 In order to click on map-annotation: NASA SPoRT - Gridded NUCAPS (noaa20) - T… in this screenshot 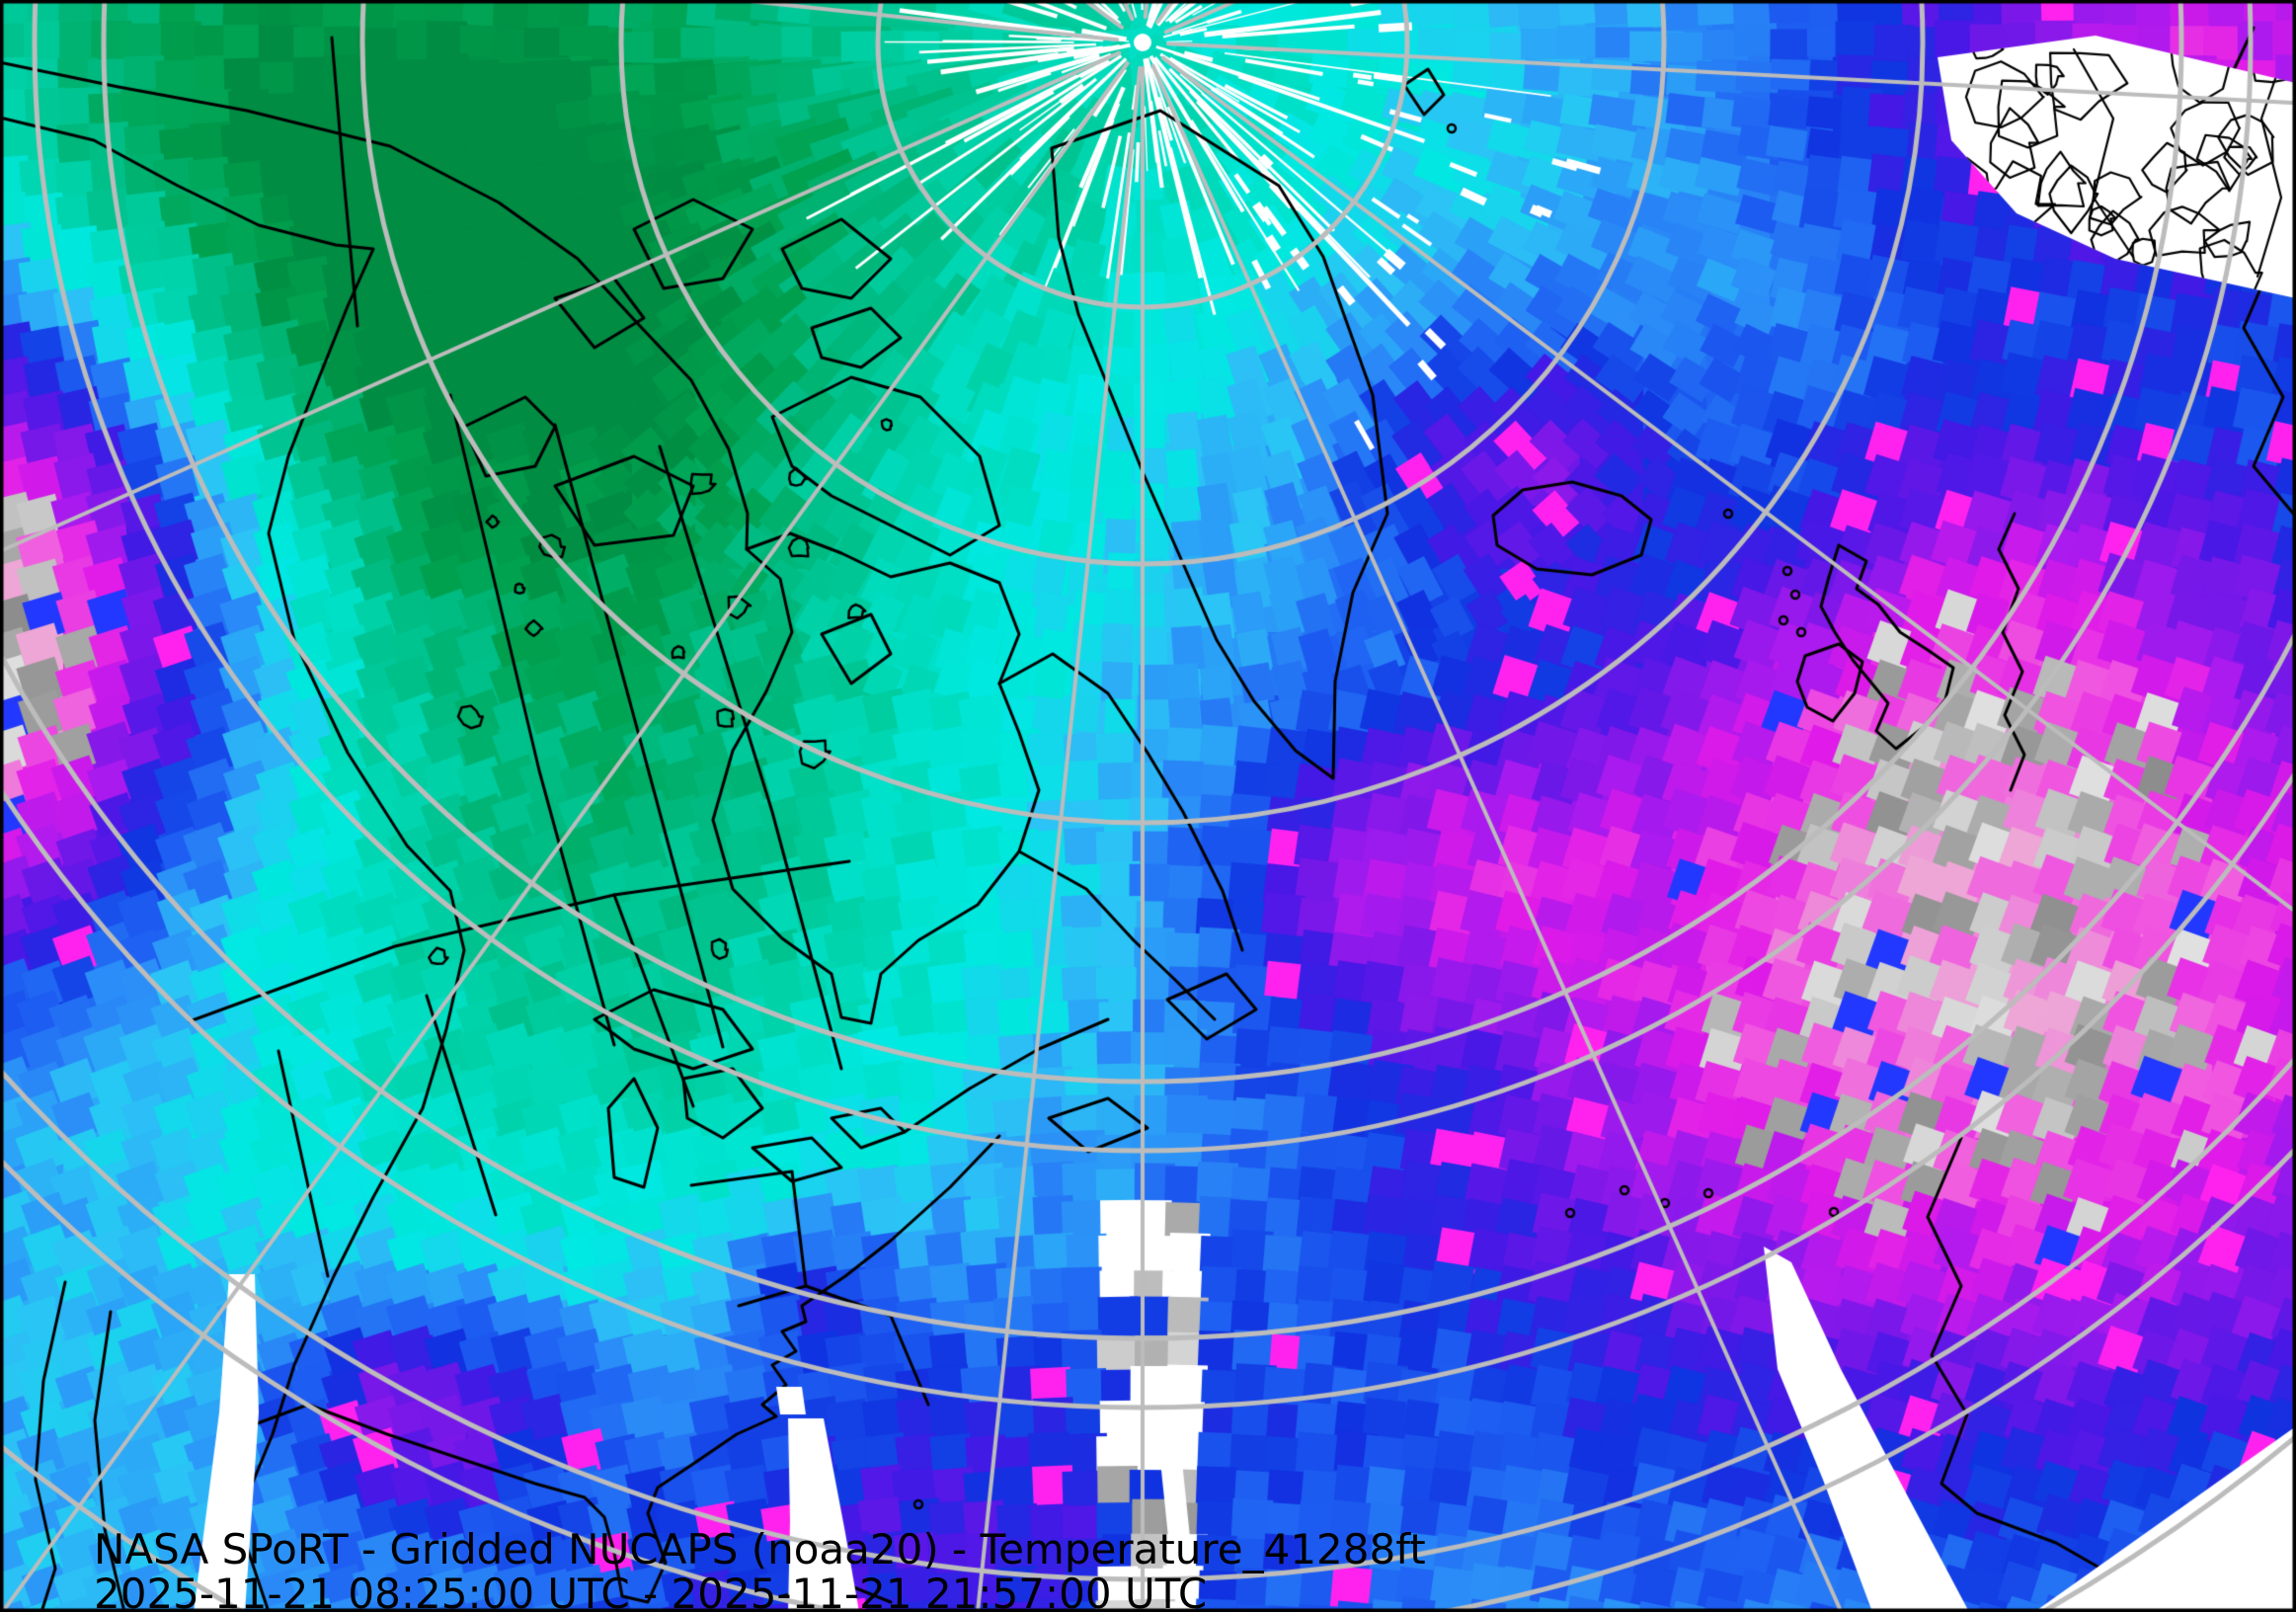, I will do `click(760, 1570)`.